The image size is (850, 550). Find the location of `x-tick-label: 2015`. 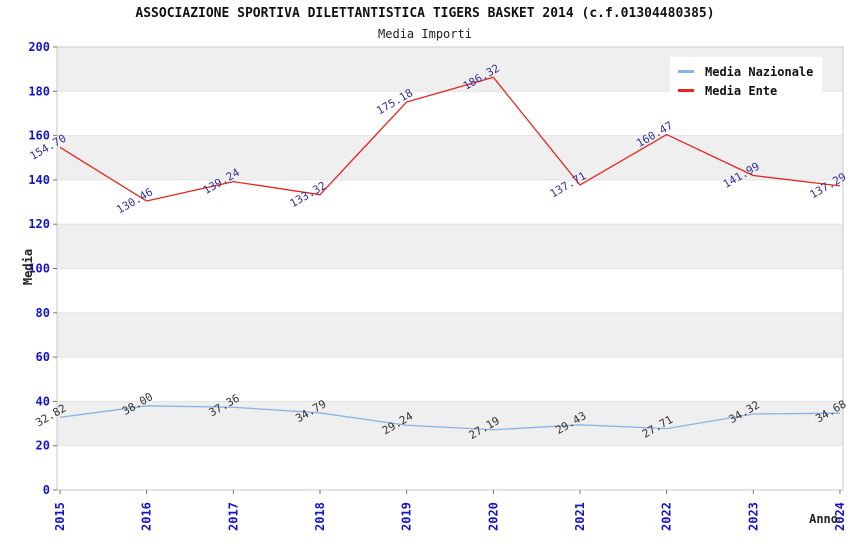

x-tick-label: 2015 is located at coordinates (60, 516).